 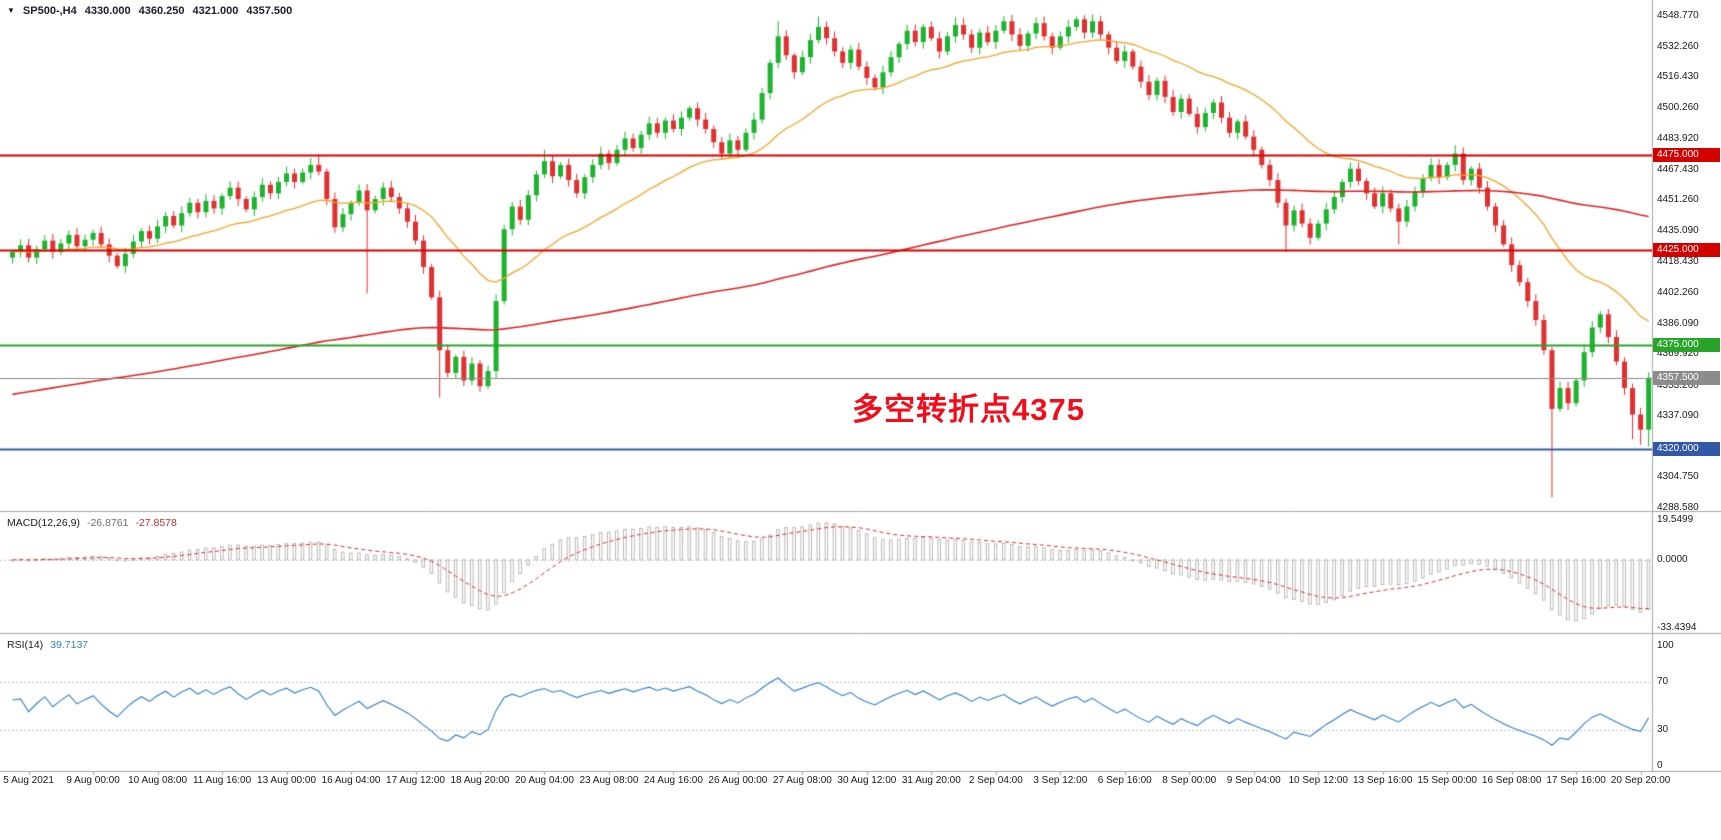 I want to click on annotation-text: 多空转折点4375, so click(x=968, y=409).